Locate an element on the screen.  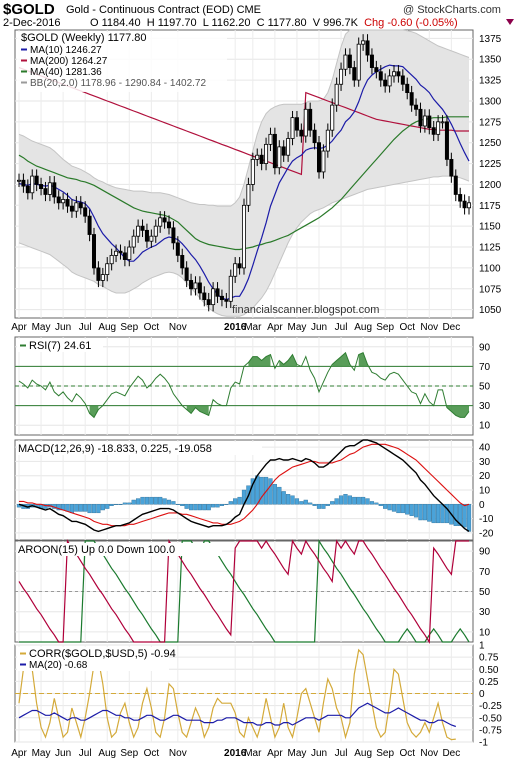
price-legend-backdrop is located at coordinates (122, 62).